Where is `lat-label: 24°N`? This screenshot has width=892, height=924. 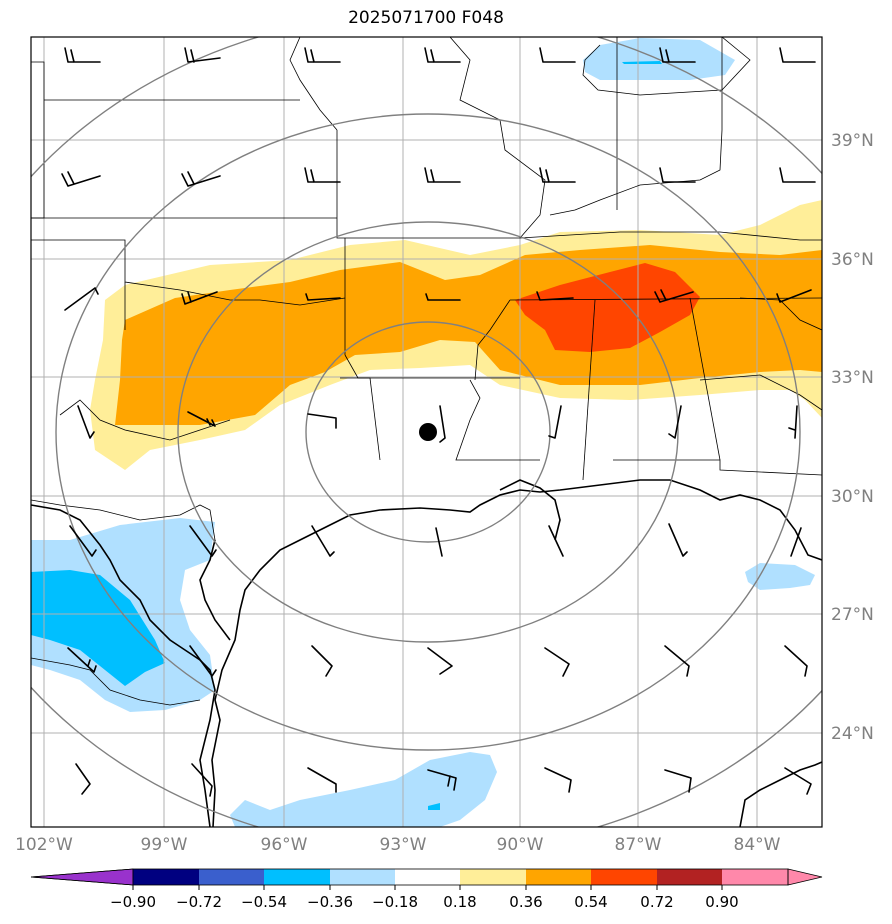
lat-label: 24°N is located at coordinates (852, 734).